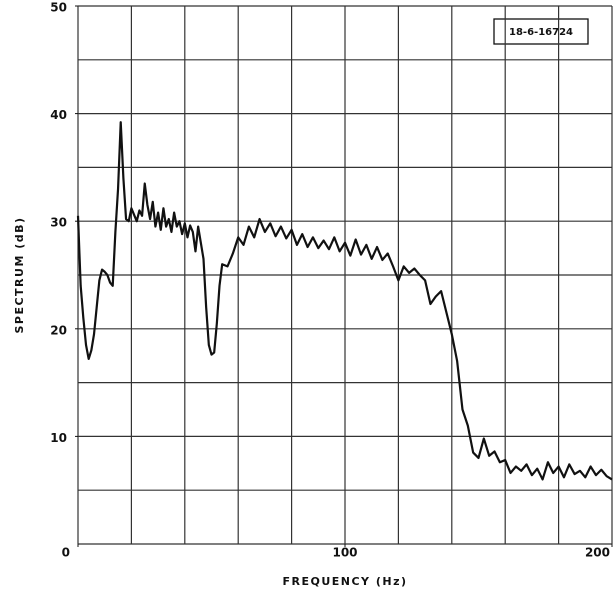  Describe the element at coordinates (58, 438) in the screenshot. I see `y-tick-label: 10` at that location.